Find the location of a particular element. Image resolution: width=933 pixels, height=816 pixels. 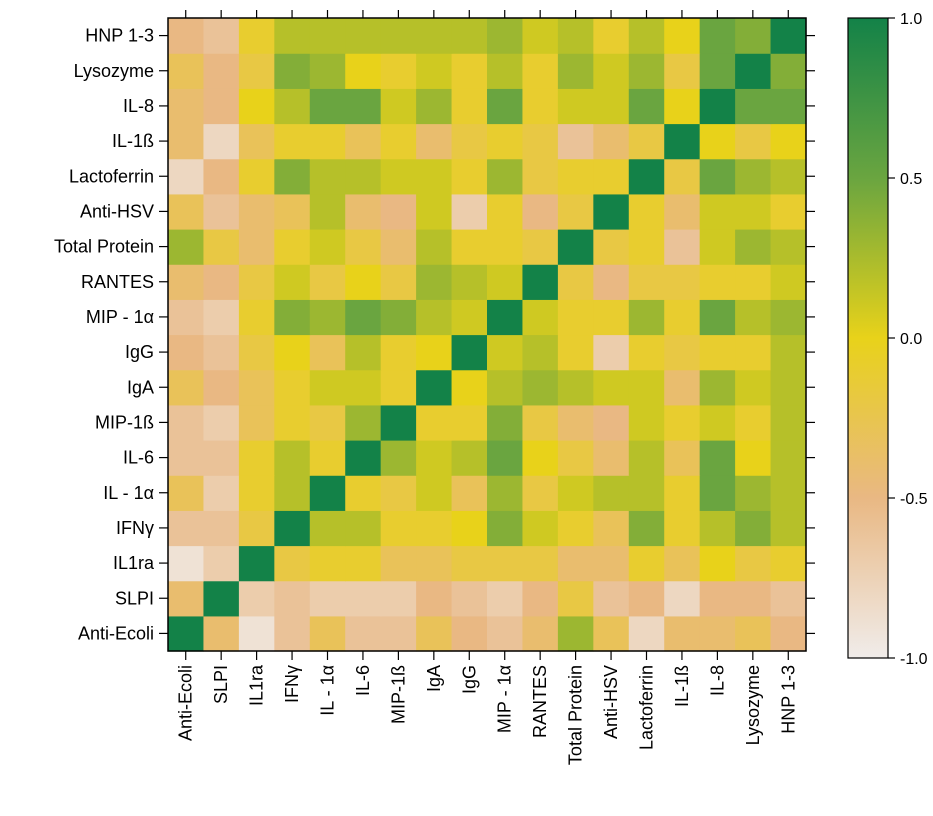

y-axis-label: MIP - 1α is located at coordinates (120, 317).